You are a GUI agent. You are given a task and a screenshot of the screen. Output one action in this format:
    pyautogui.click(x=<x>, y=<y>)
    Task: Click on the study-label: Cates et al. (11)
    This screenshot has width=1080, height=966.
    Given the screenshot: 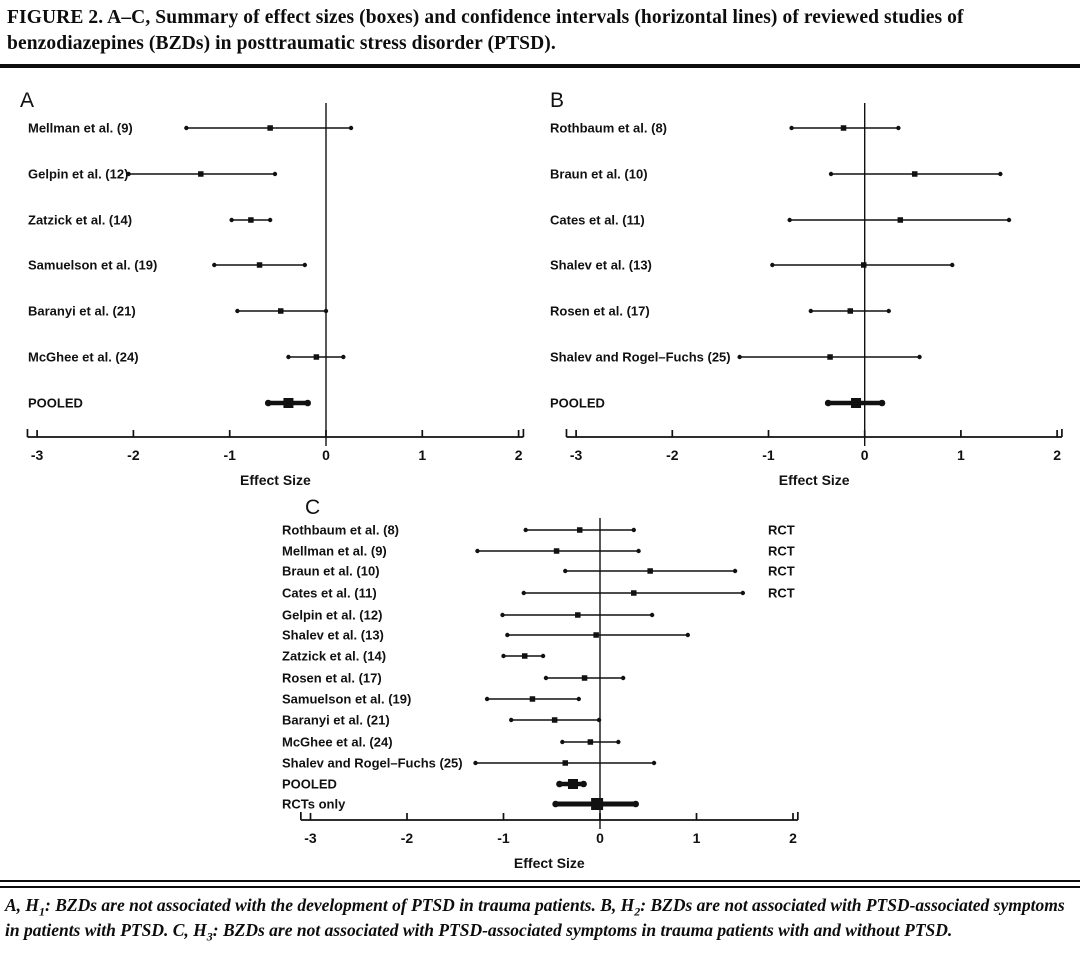 What is the action you would take?
    pyautogui.click(x=597, y=220)
    